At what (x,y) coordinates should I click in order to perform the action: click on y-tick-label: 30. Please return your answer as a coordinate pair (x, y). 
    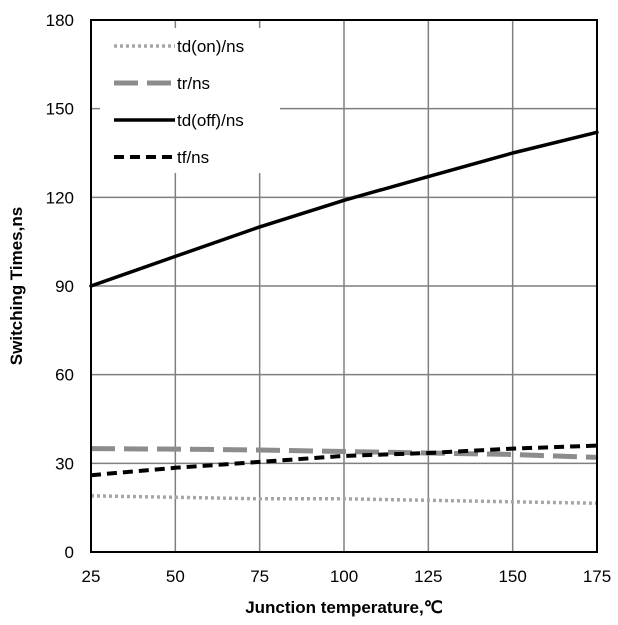
    Looking at the image, I should click on (64, 463).